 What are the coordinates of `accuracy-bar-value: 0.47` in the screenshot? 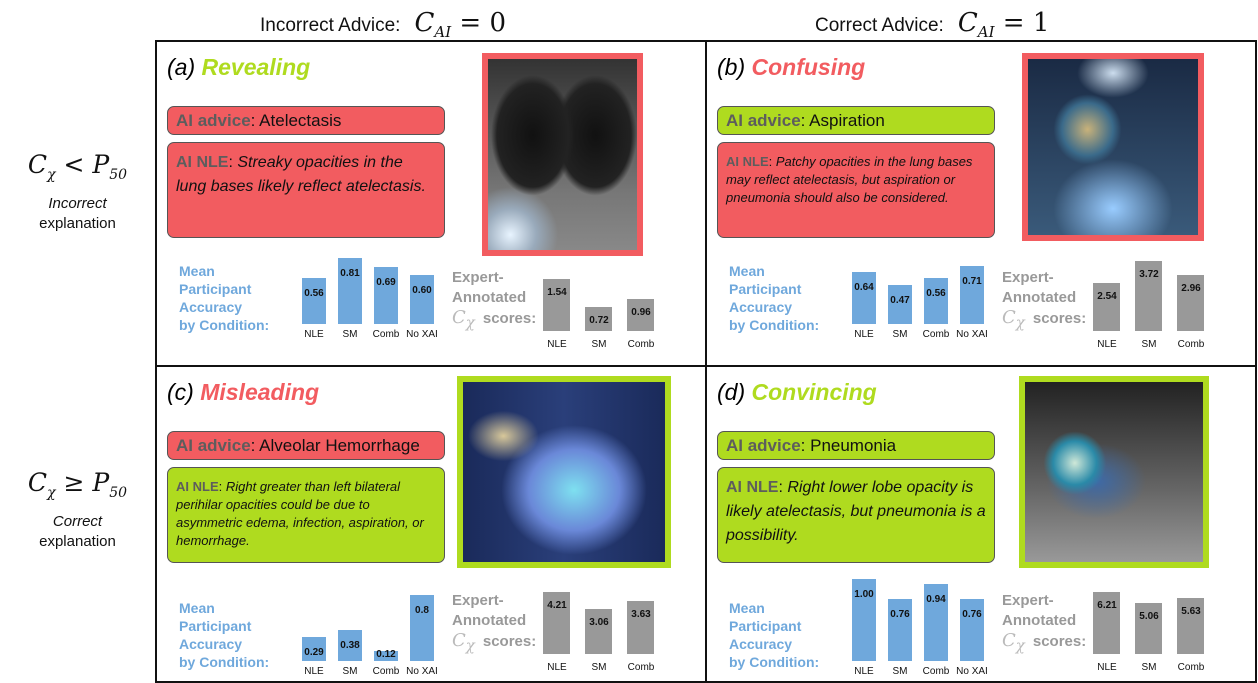 It's located at (900, 301).